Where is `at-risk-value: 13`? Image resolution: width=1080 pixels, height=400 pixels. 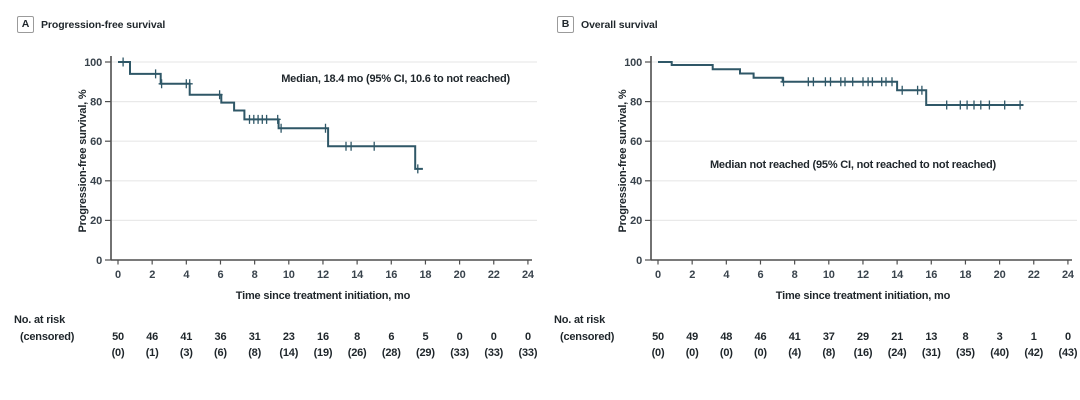 at-risk-value: 13 is located at coordinates (931, 337).